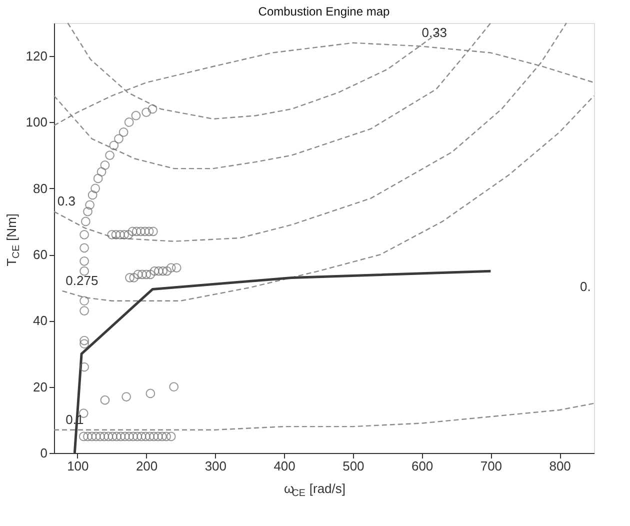  I want to click on chart-title: Combustion Engine map, so click(324, 11).